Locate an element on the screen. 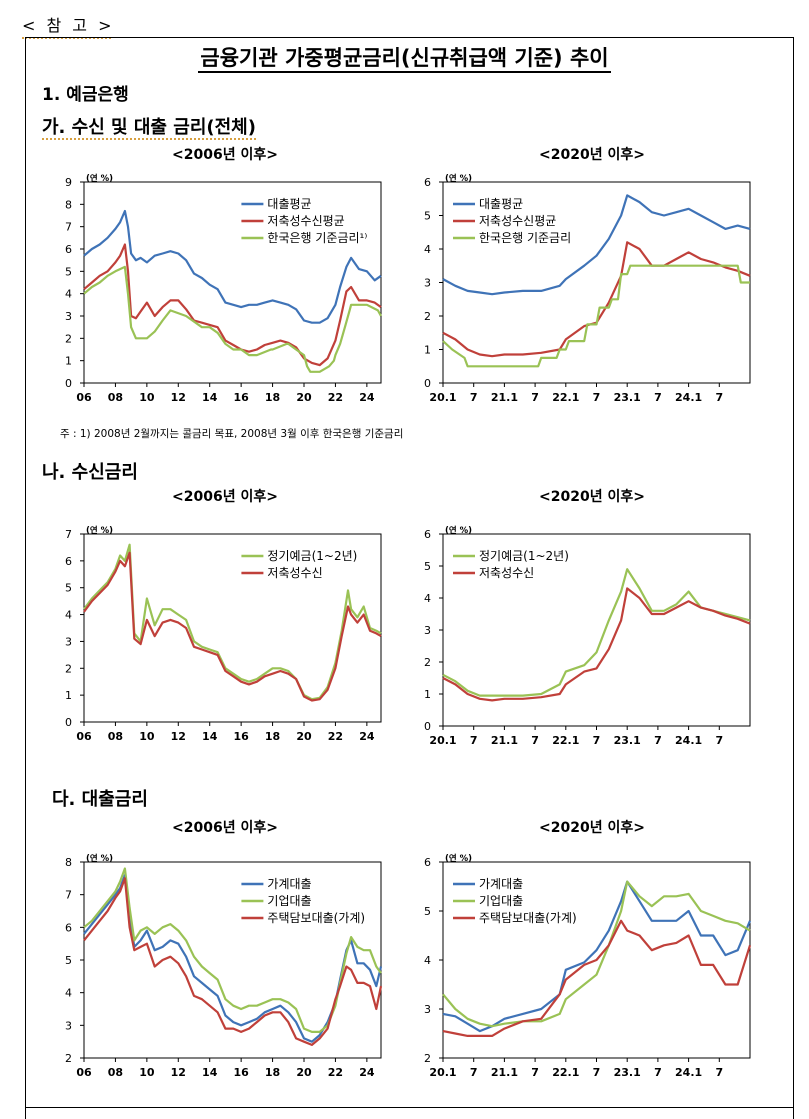 This screenshot has height=1119, width=809. x-tick-label: 14 is located at coordinates (210, 397).